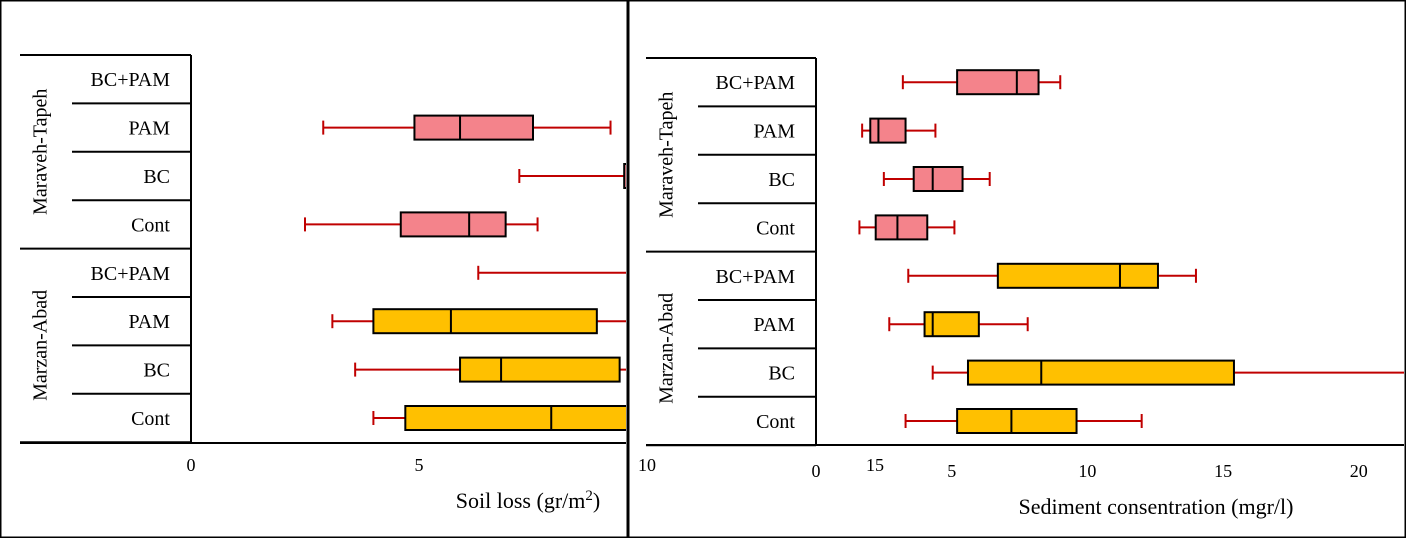 The width and height of the screenshot is (1406, 538). I want to click on x-axis-title: Soil loss (gr/m2), so click(528, 500).